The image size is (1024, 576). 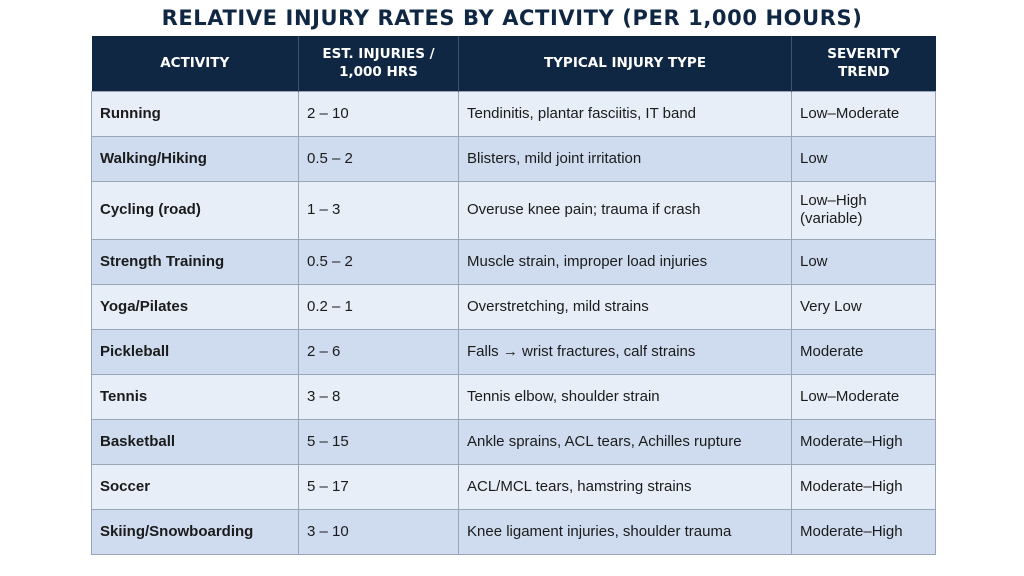 What do you see at coordinates (378, 306) in the screenshot?
I see `injuries-cell: 0.2 – 1` at bounding box center [378, 306].